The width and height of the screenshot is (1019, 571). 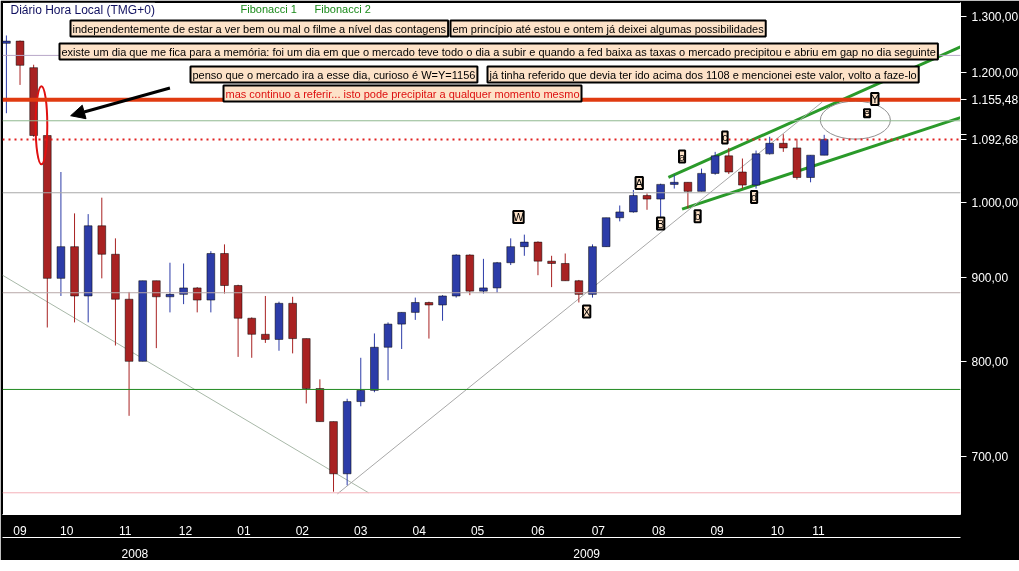 What do you see at coordinates (259, 28) in the screenshot?
I see `annotation: independentemente de estar a ver bem ou mal o filme a nível das contagens` at bounding box center [259, 28].